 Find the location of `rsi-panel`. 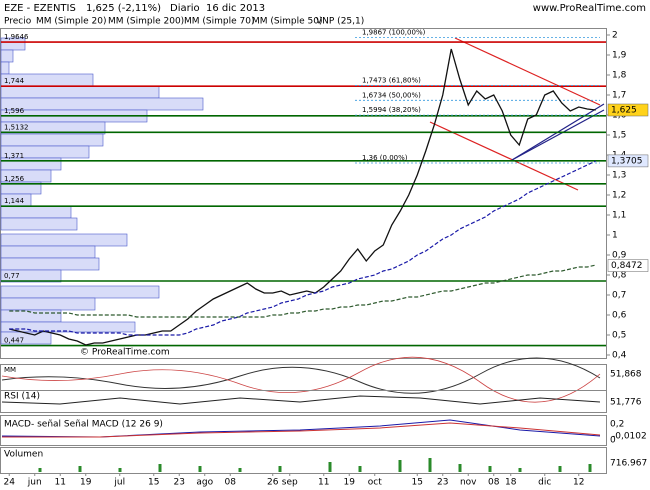

rsi-panel is located at coordinates (303, 401).